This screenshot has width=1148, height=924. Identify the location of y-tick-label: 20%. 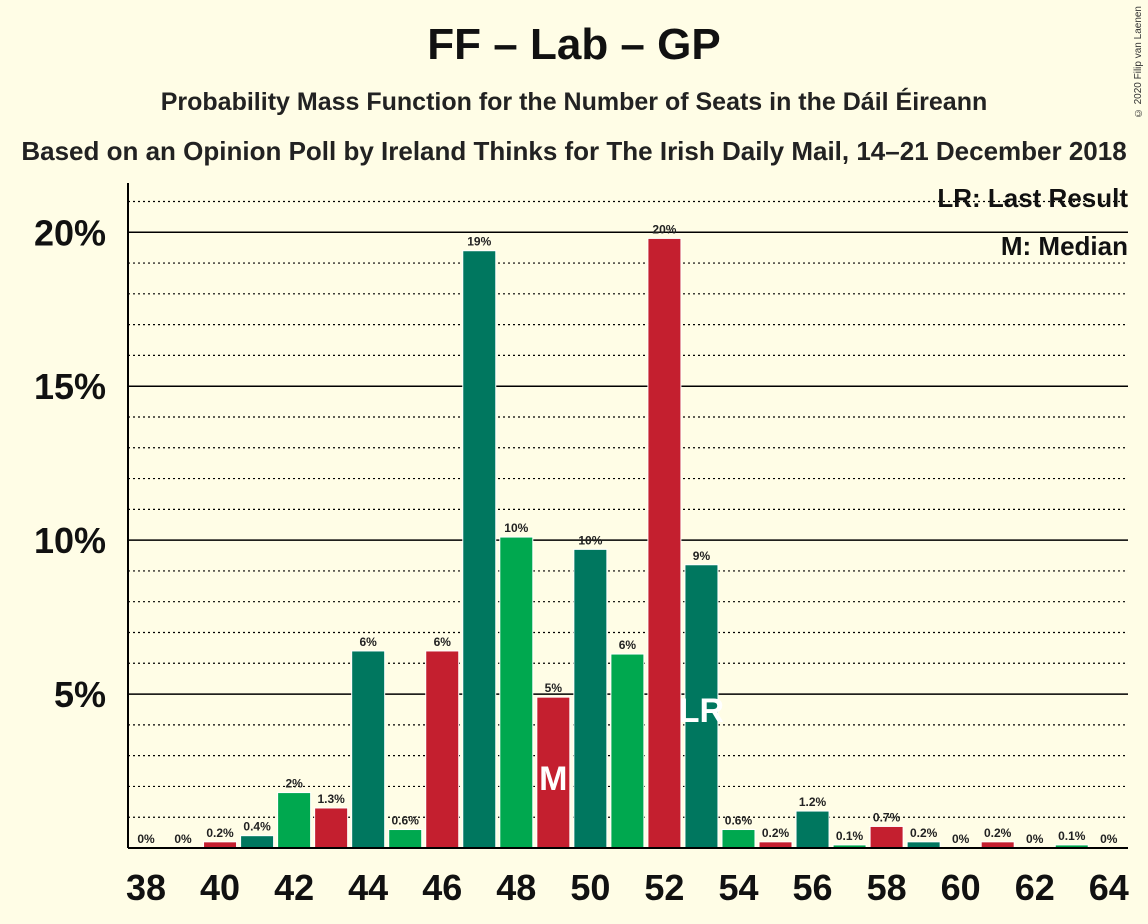
(70, 232).